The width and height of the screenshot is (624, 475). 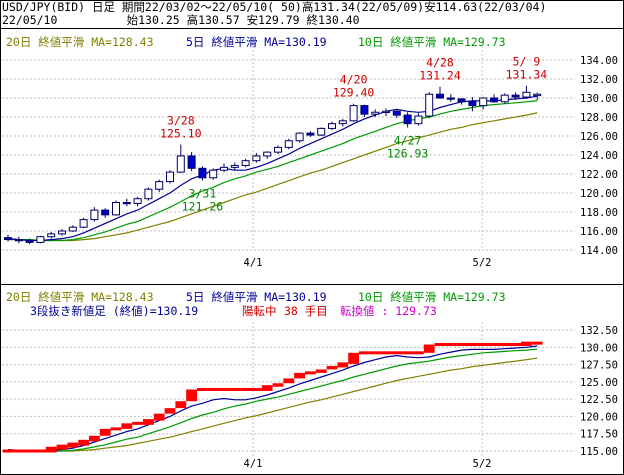 What do you see at coordinates (253, 263) in the screenshot?
I see `top-x-tick-label: 4/1` at bounding box center [253, 263].